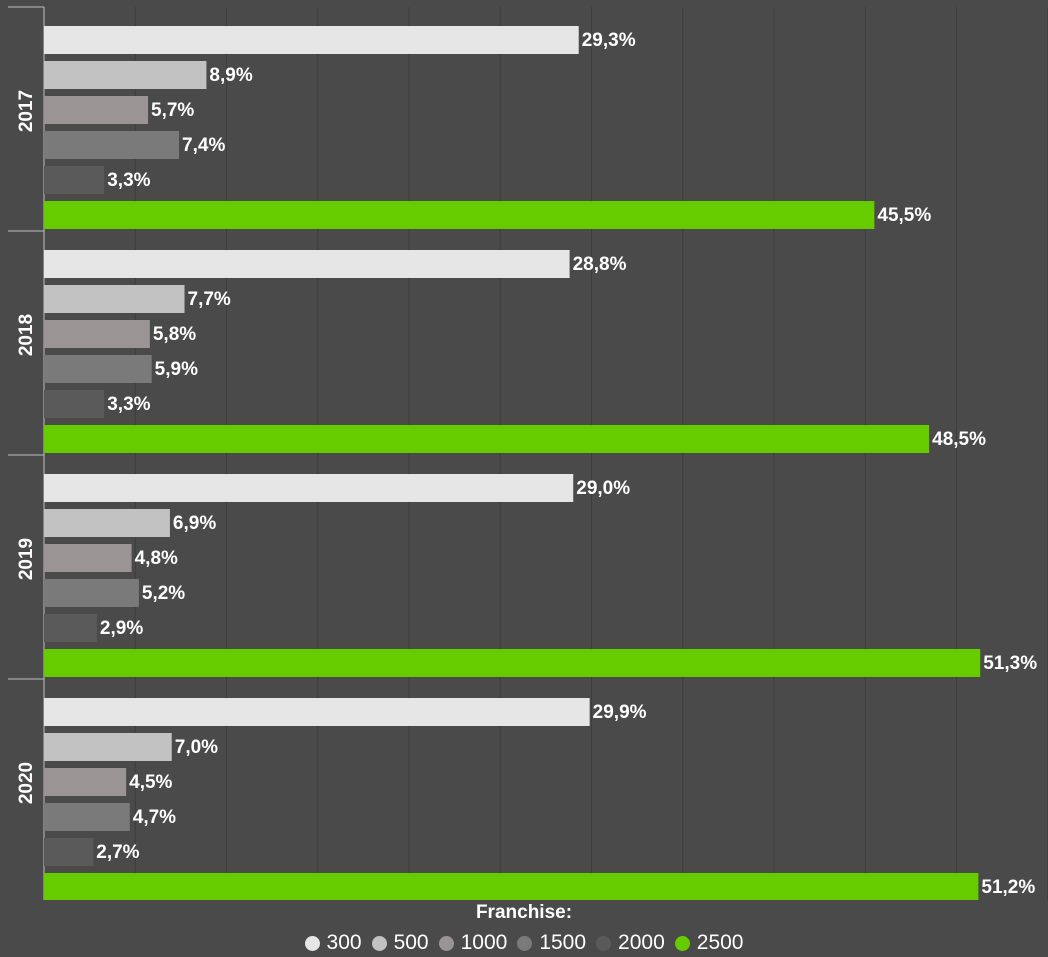 This screenshot has height=957, width=1048. Describe the element at coordinates (156, 558) in the screenshot. I see `bar-value-label: 4,8%` at that location.